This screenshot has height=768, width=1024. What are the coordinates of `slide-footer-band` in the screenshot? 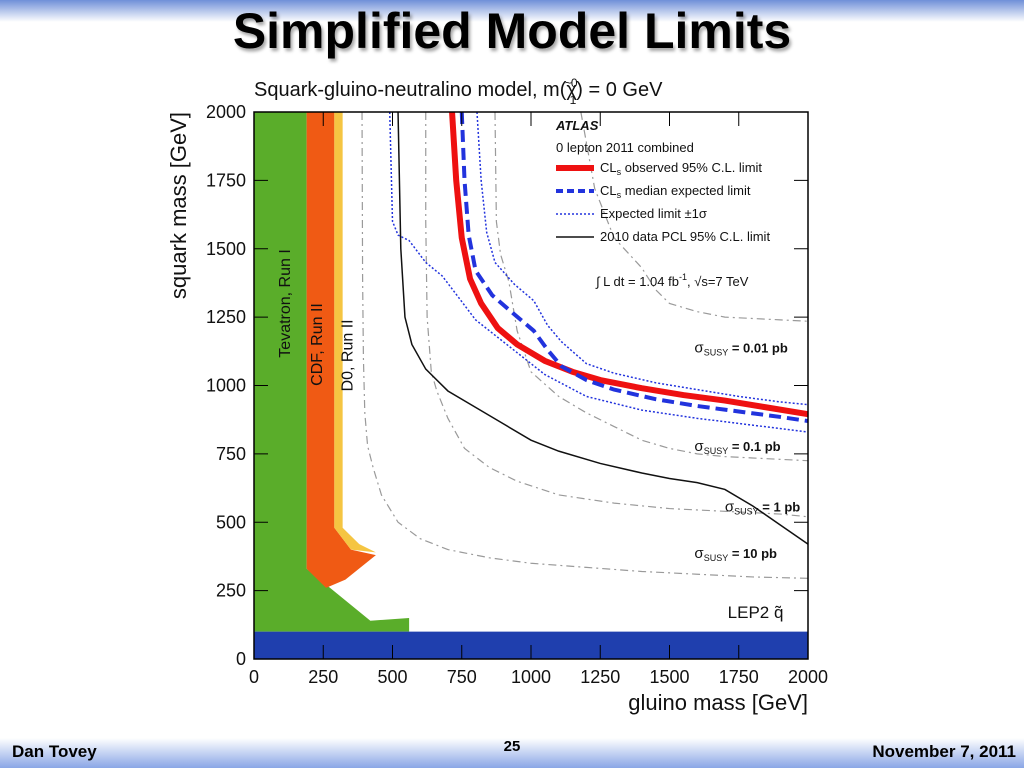 It's located at (512, 753).